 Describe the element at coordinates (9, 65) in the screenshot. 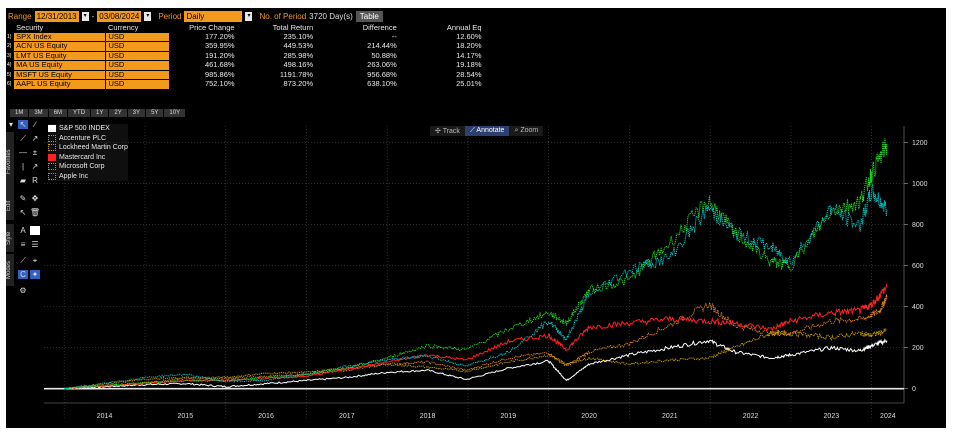

I see `row-number: 4)` at that location.